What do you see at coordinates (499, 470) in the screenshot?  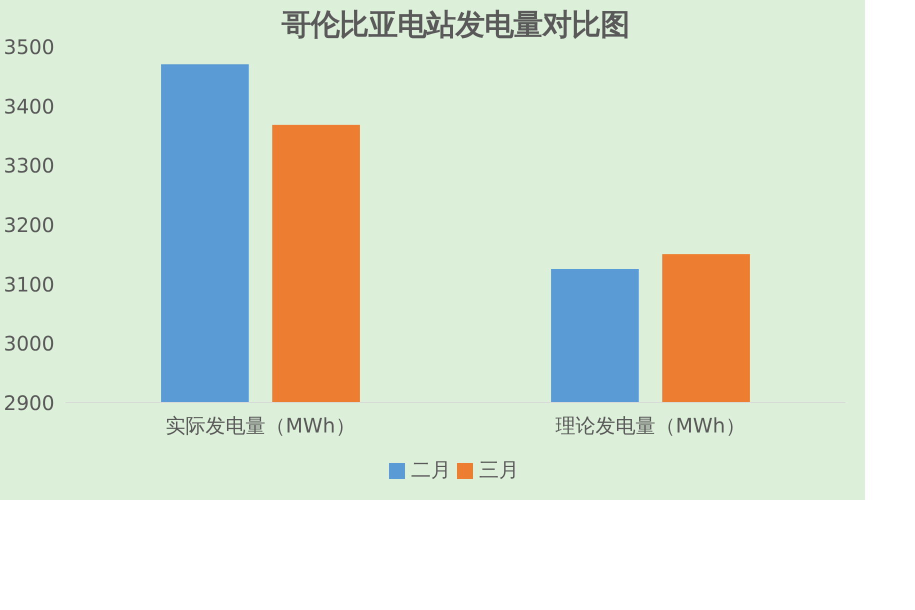 I see `legend-label: 三月` at bounding box center [499, 470].